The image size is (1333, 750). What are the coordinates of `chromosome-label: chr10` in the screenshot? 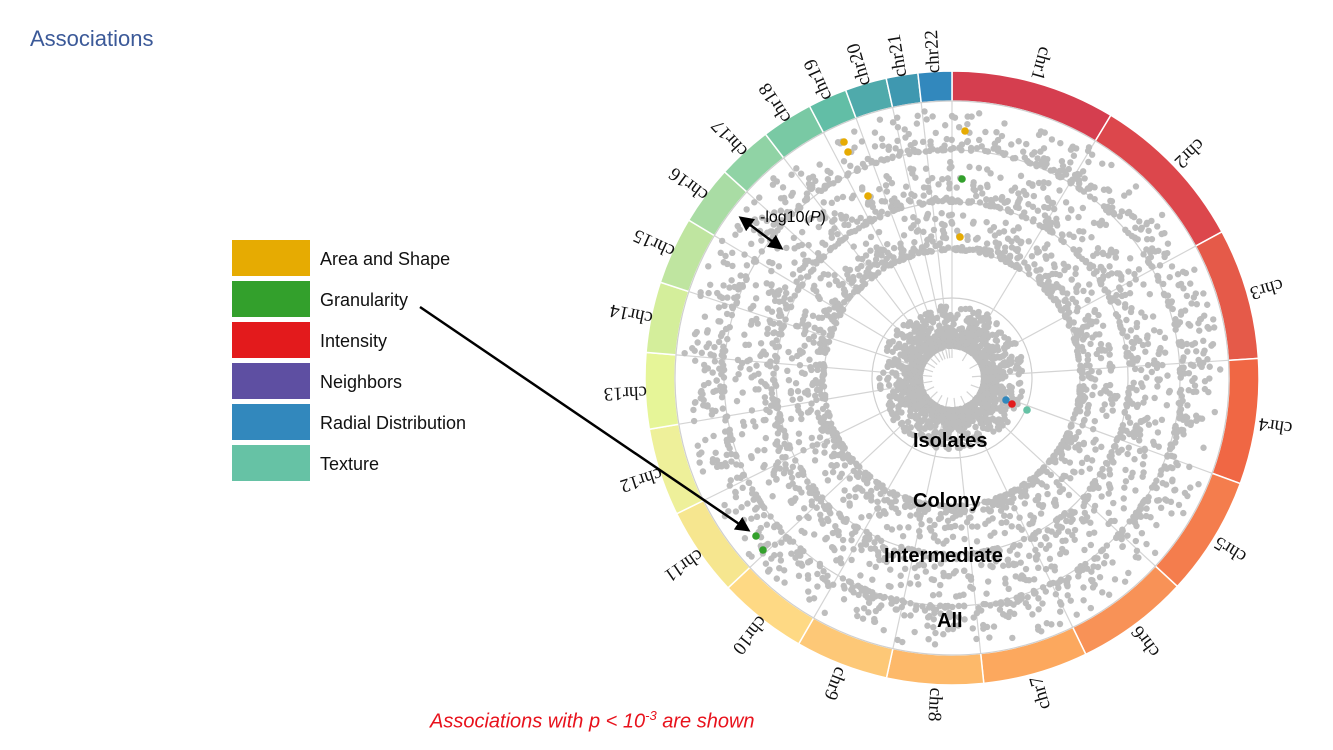 It's located at (749, 634).